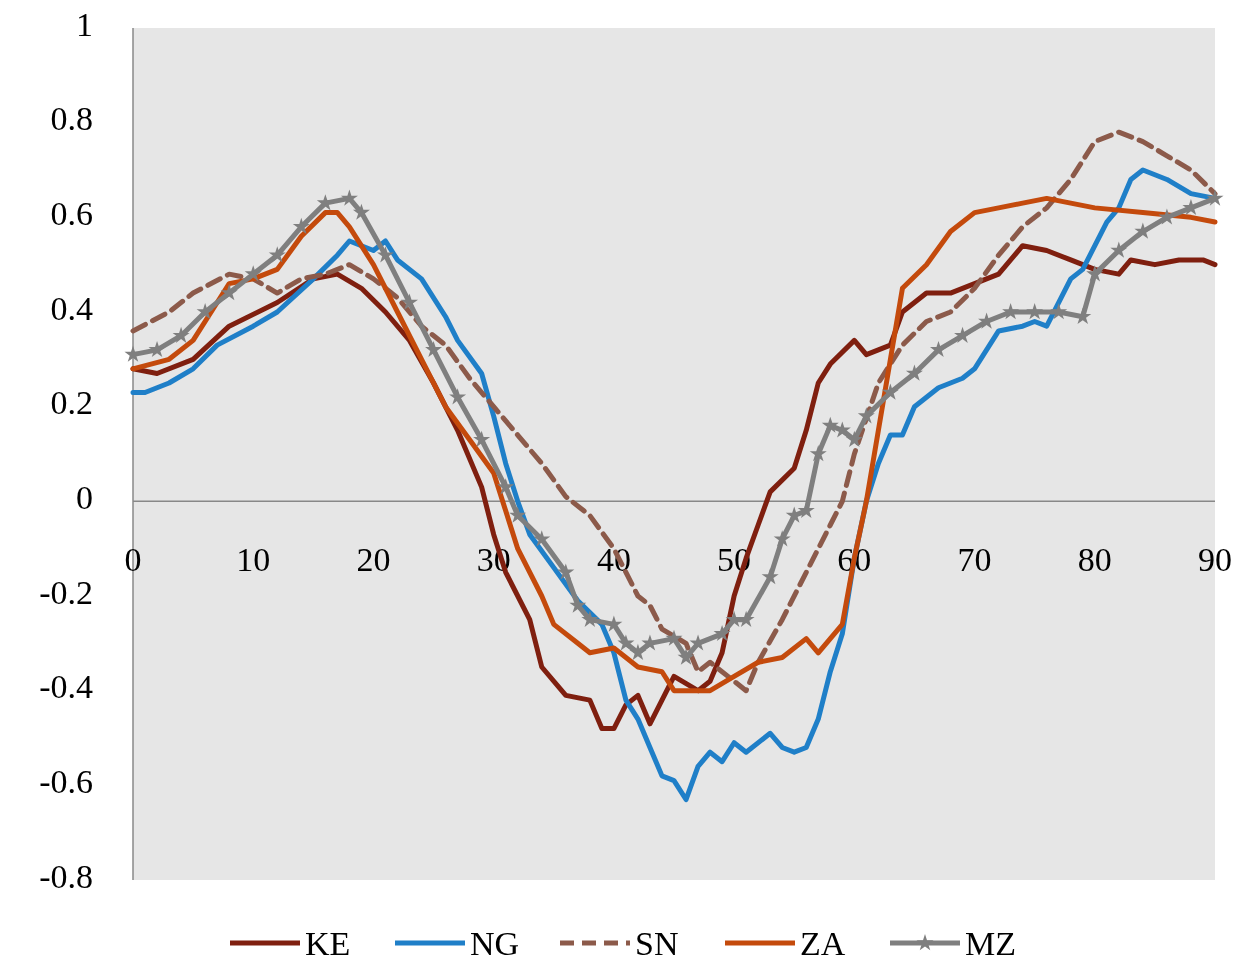 The height and width of the screenshot is (972, 1245). I want to click on y-tick-label: 1, so click(84, 24).